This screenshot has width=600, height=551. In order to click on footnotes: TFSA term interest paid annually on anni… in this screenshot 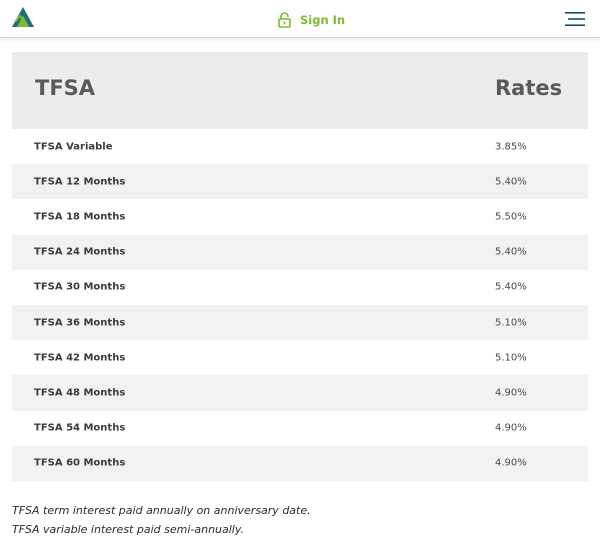, I will do `click(300, 520)`.